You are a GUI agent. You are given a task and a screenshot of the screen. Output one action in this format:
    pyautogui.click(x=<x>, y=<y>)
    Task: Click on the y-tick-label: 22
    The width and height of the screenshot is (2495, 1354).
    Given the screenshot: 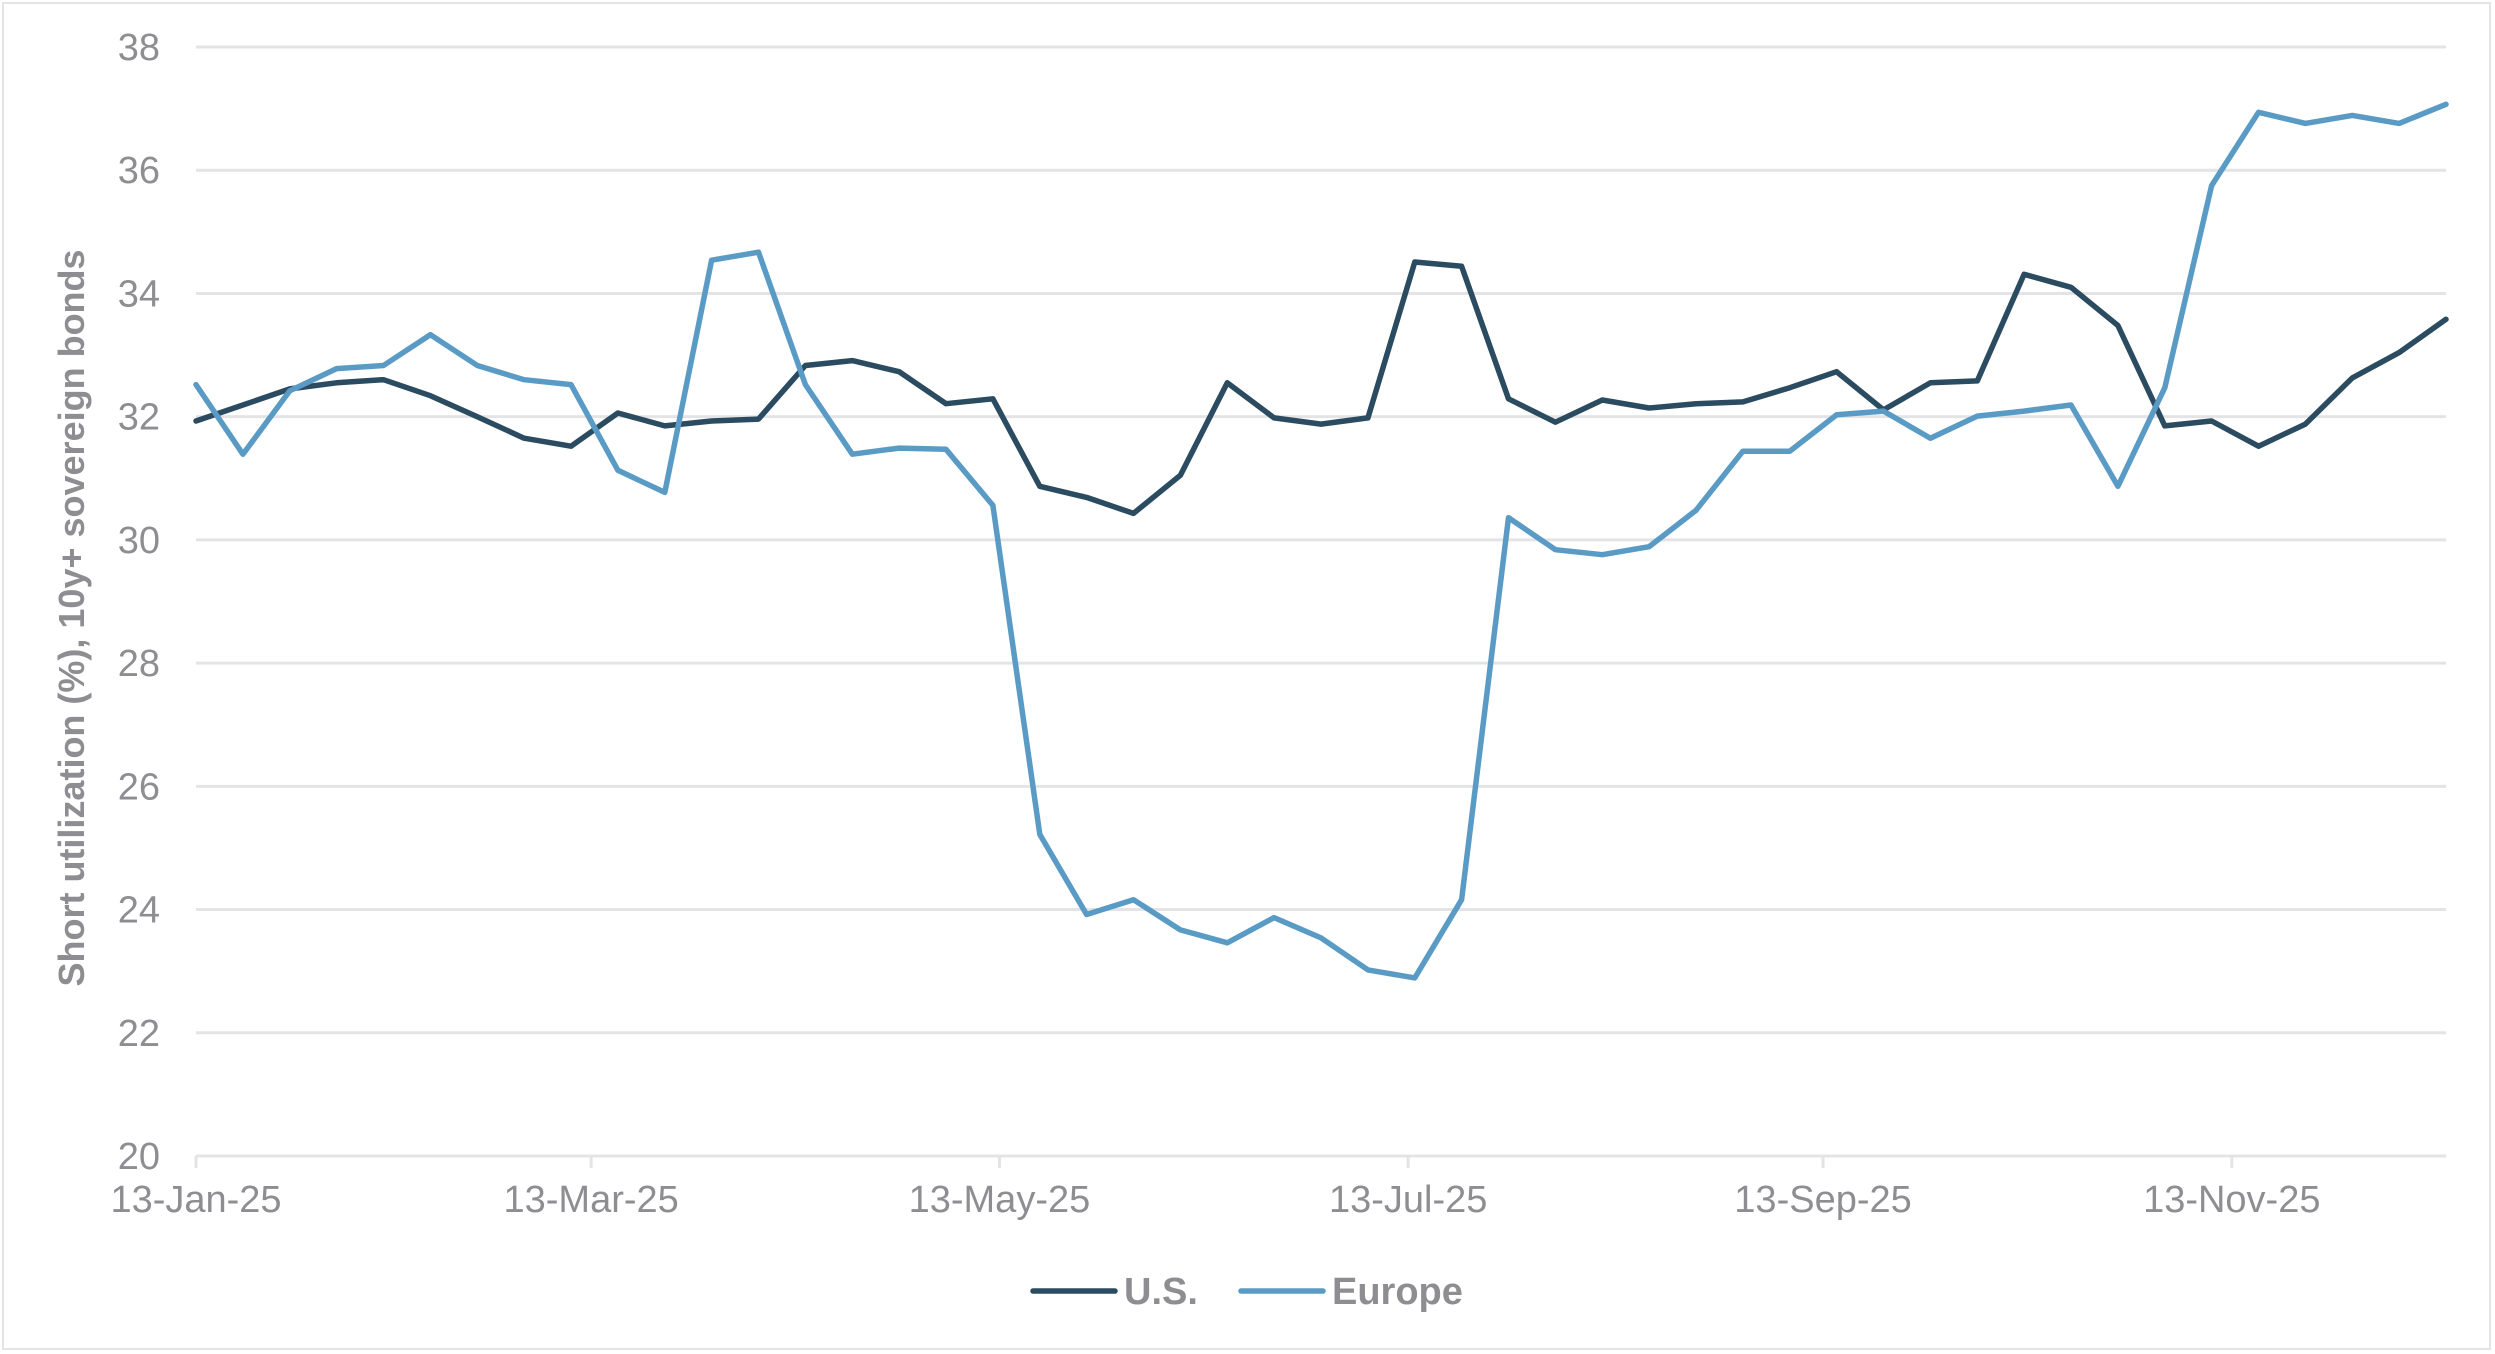 What is the action you would take?
    pyautogui.click(x=139, y=1034)
    